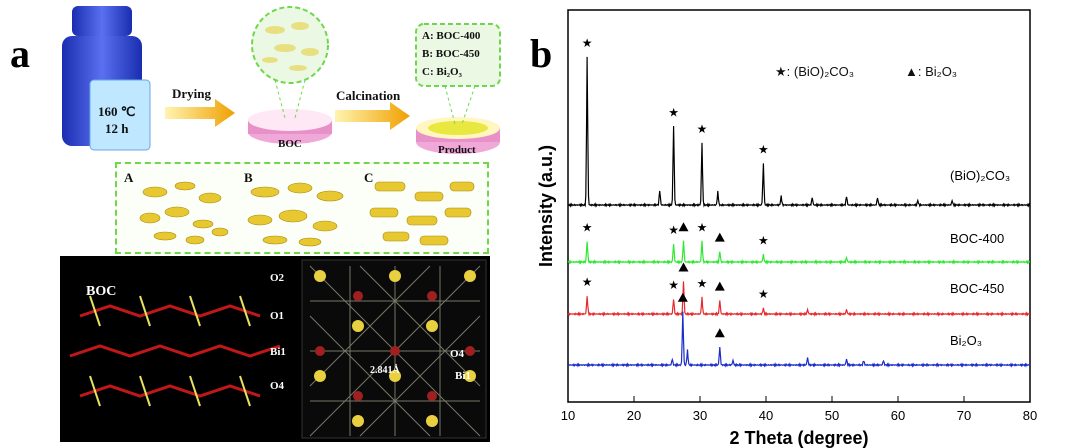 This screenshot has width=1067, height=448. Describe the element at coordinates (101, 291) in the screenshot. I see `crystal-title: BOC` at that location.